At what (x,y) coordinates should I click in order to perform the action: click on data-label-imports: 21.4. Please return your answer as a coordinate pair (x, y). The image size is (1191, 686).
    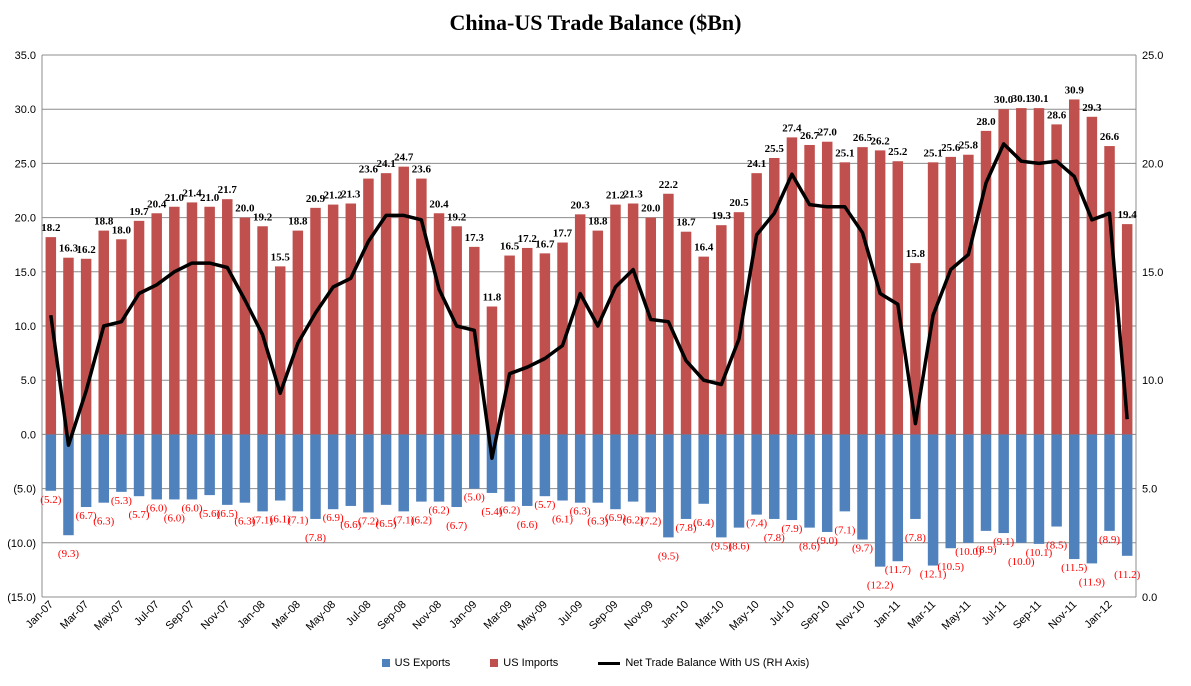
    Looking at the image, I should click on (192, 193).